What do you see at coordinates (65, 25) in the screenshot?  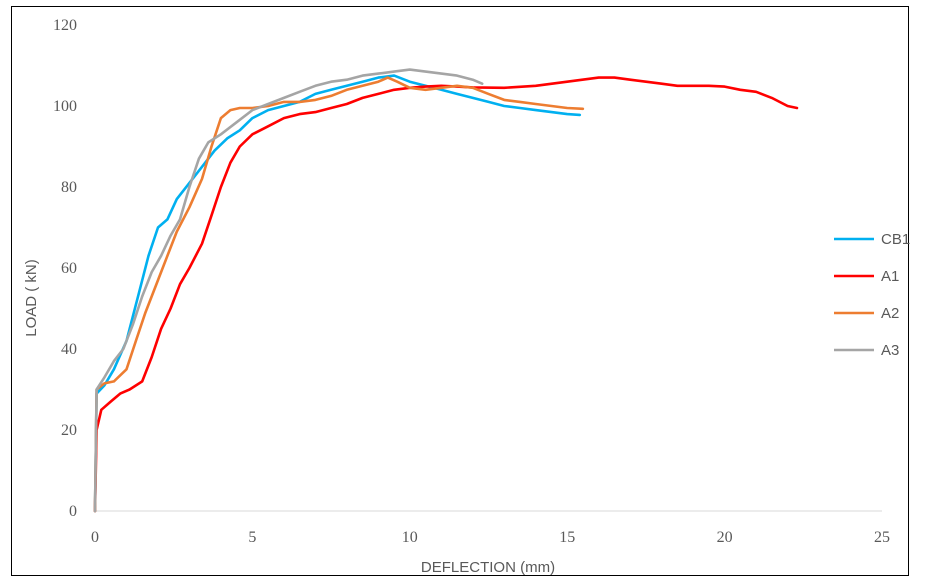 I see `y-tick-label: 120` at bounding box center [65, 25].